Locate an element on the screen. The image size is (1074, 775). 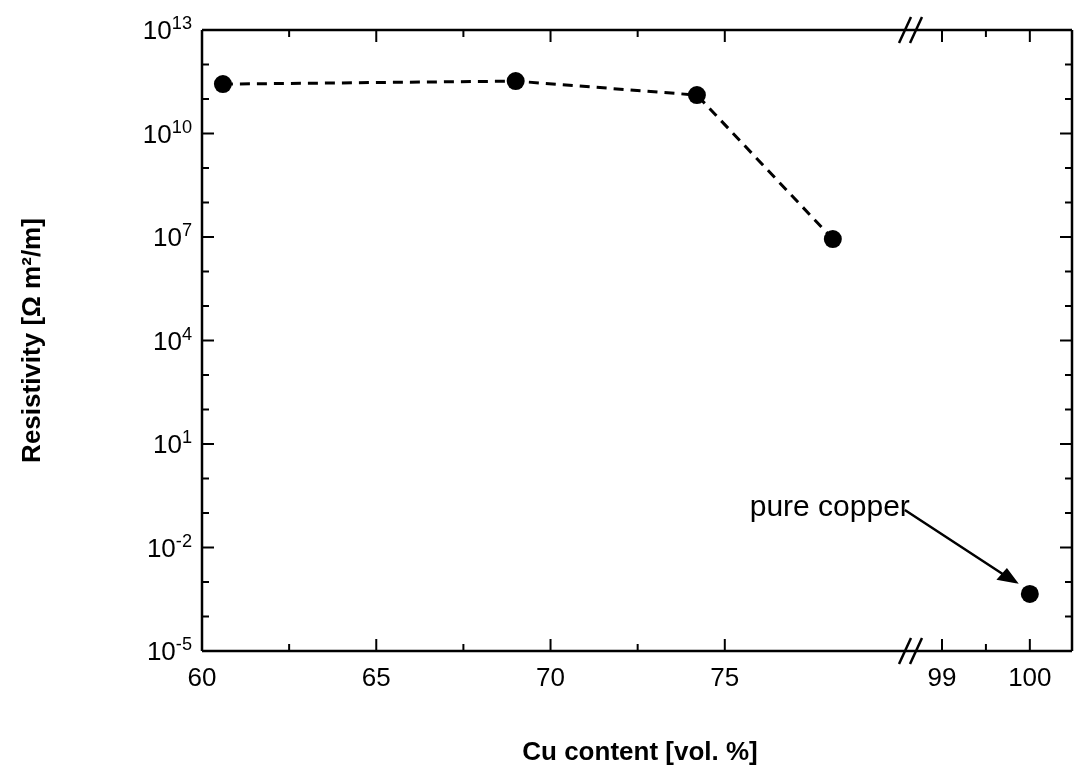
x-tick-label: 70 is located at coordinates (550, 677).